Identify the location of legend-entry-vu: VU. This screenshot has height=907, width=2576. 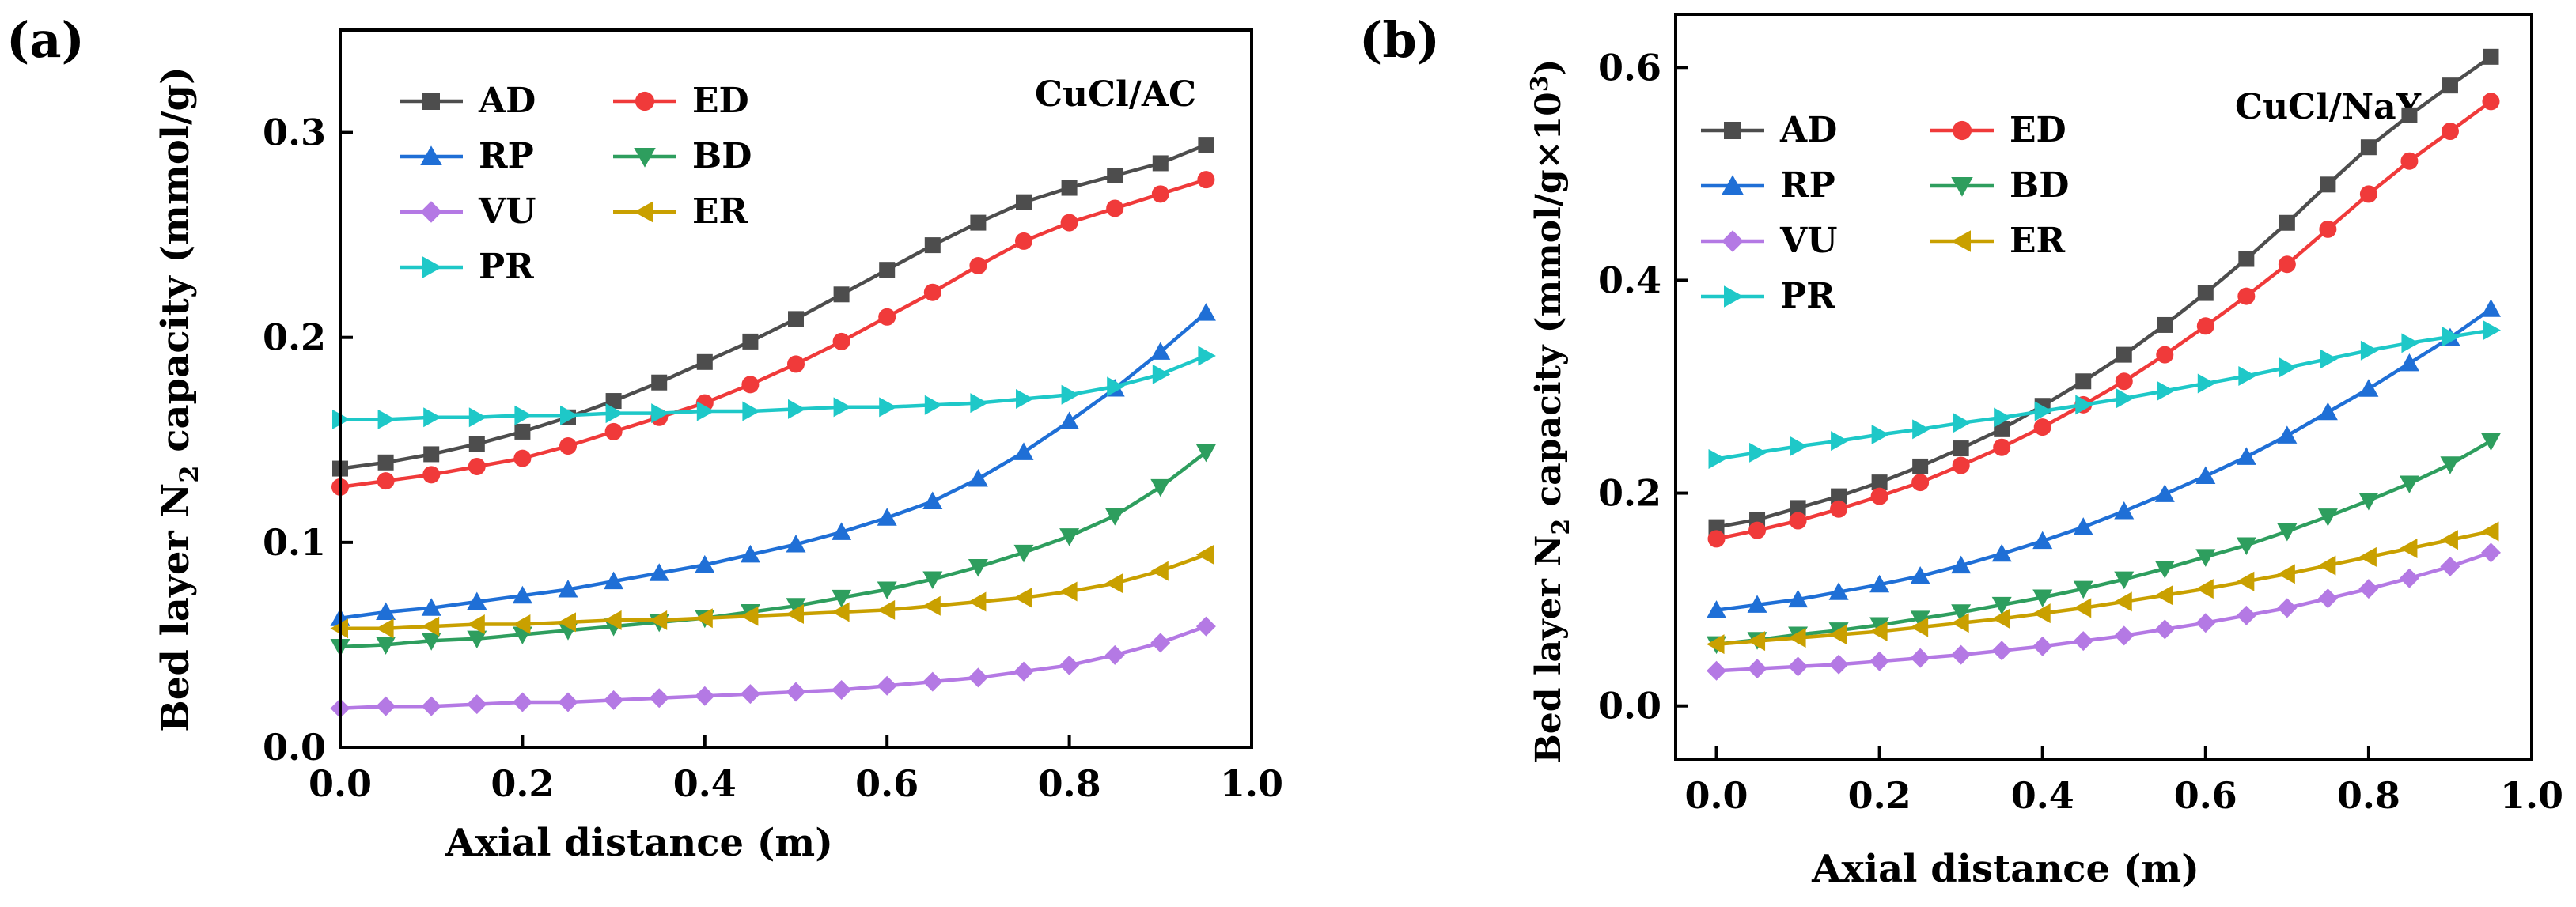
(468, 211).